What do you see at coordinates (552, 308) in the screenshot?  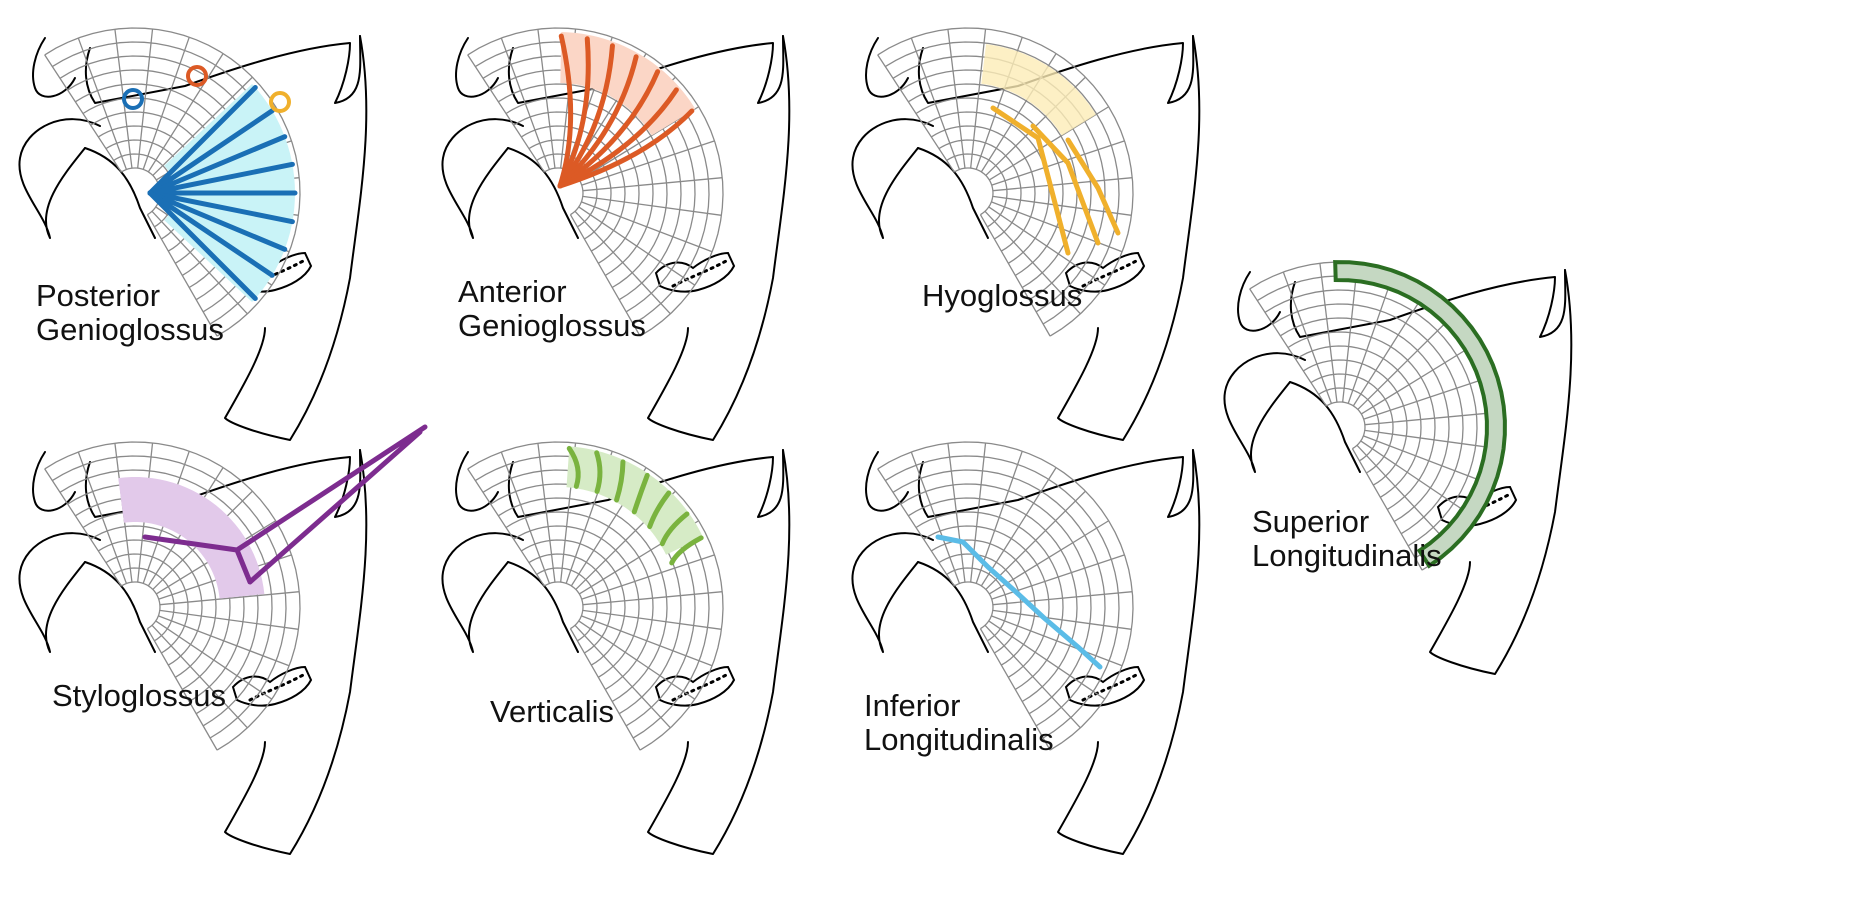 I see `panel-label: Anterior Genioglossus` at bounding box center [552, 308].